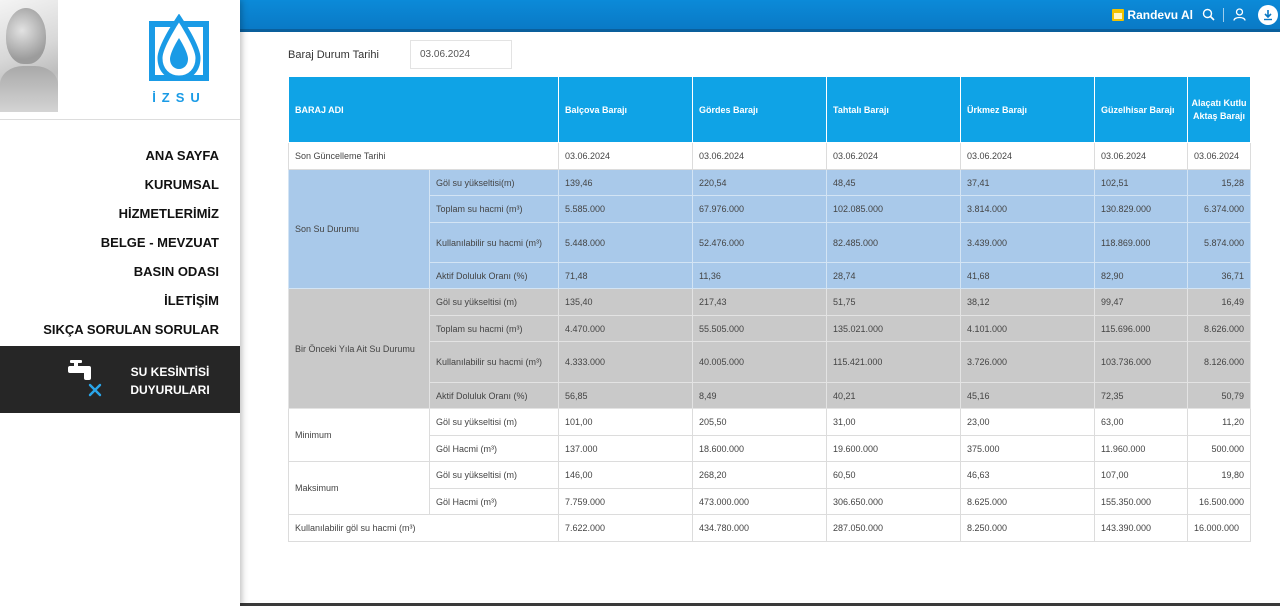 The image size is (1280, 606). What do you see at coordinates (191, 300) in the screenshot?
I see `nav-item-contact: İLETİŞİM` at bounding box center [191, 300].